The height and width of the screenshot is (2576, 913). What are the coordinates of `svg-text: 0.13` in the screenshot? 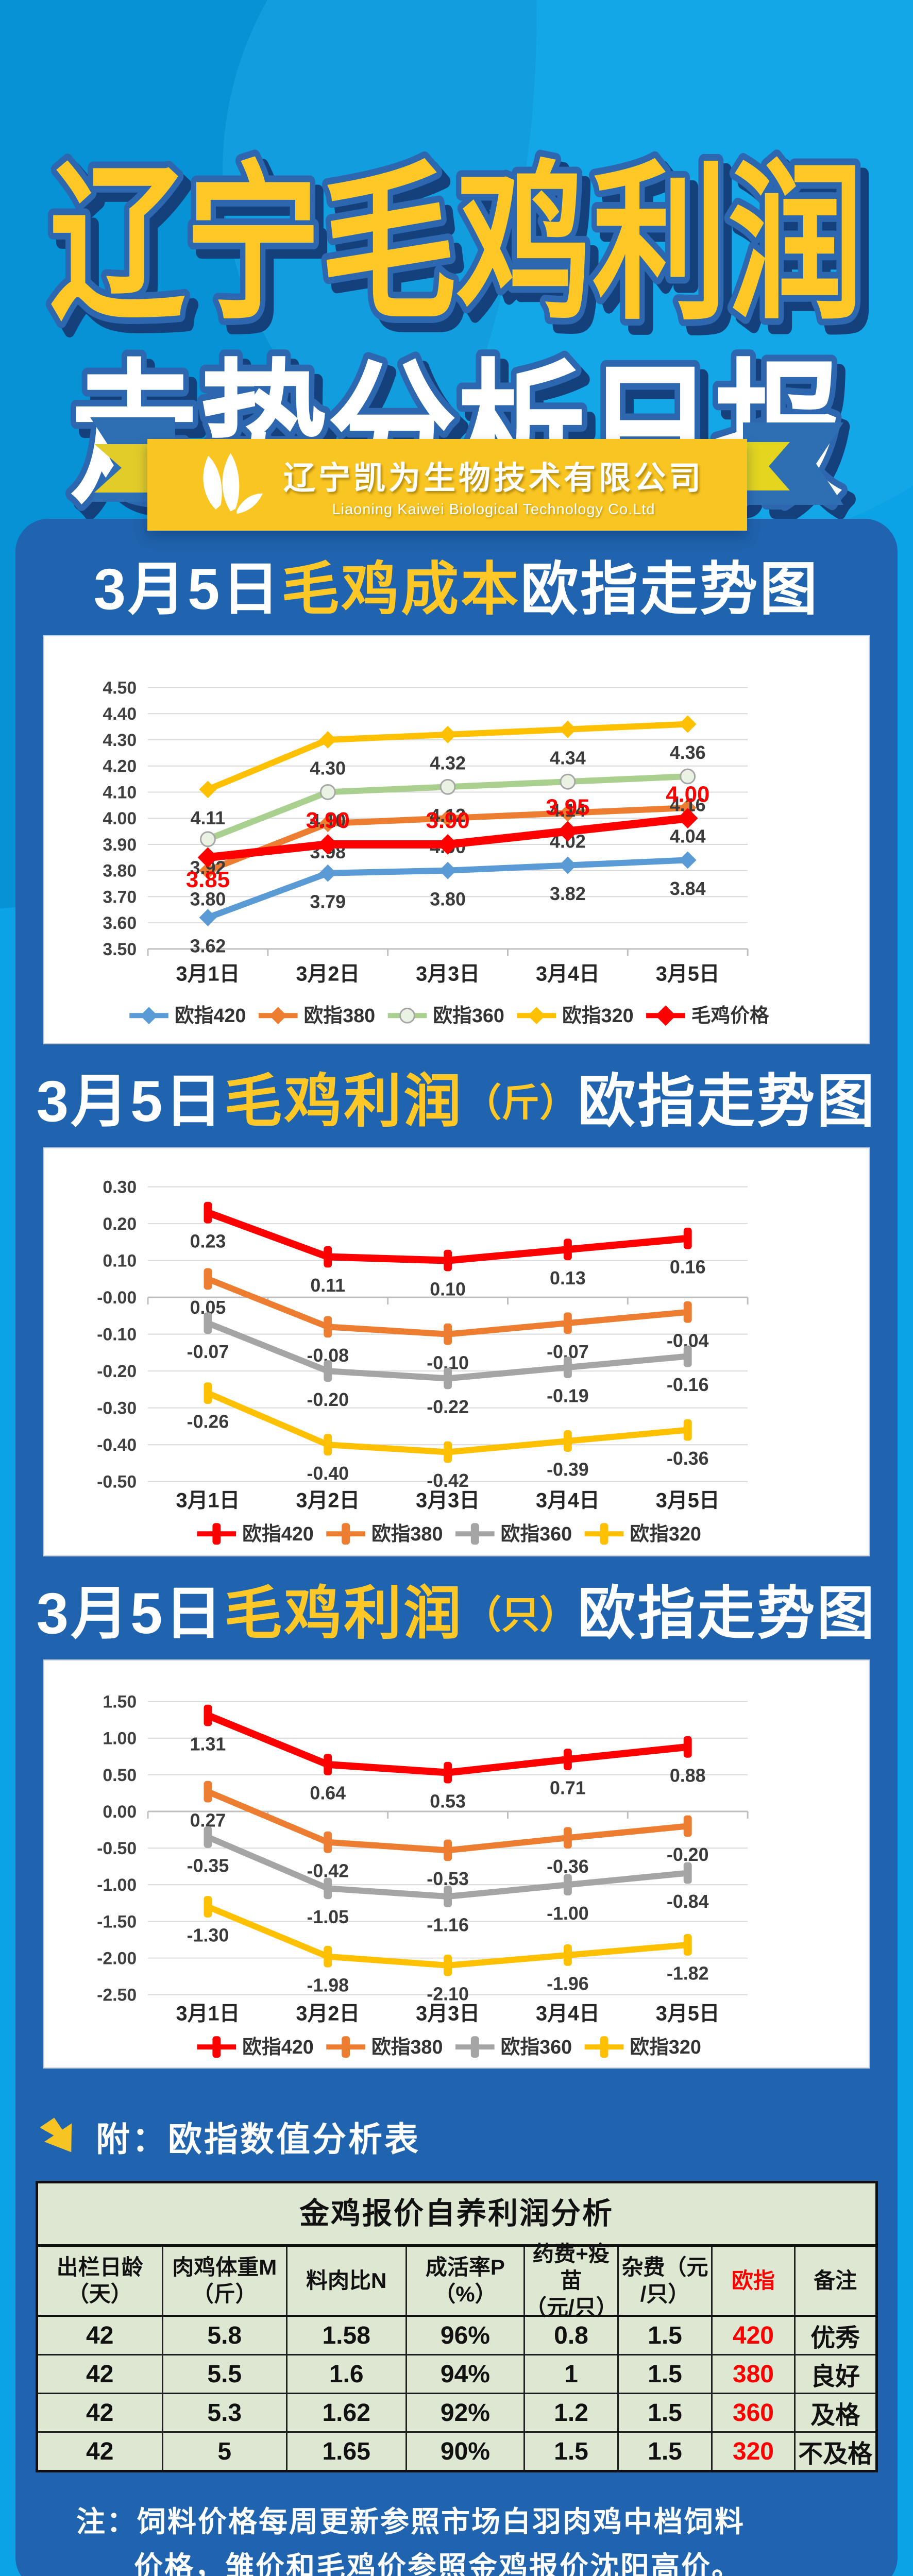 It's located at (568, 1278).